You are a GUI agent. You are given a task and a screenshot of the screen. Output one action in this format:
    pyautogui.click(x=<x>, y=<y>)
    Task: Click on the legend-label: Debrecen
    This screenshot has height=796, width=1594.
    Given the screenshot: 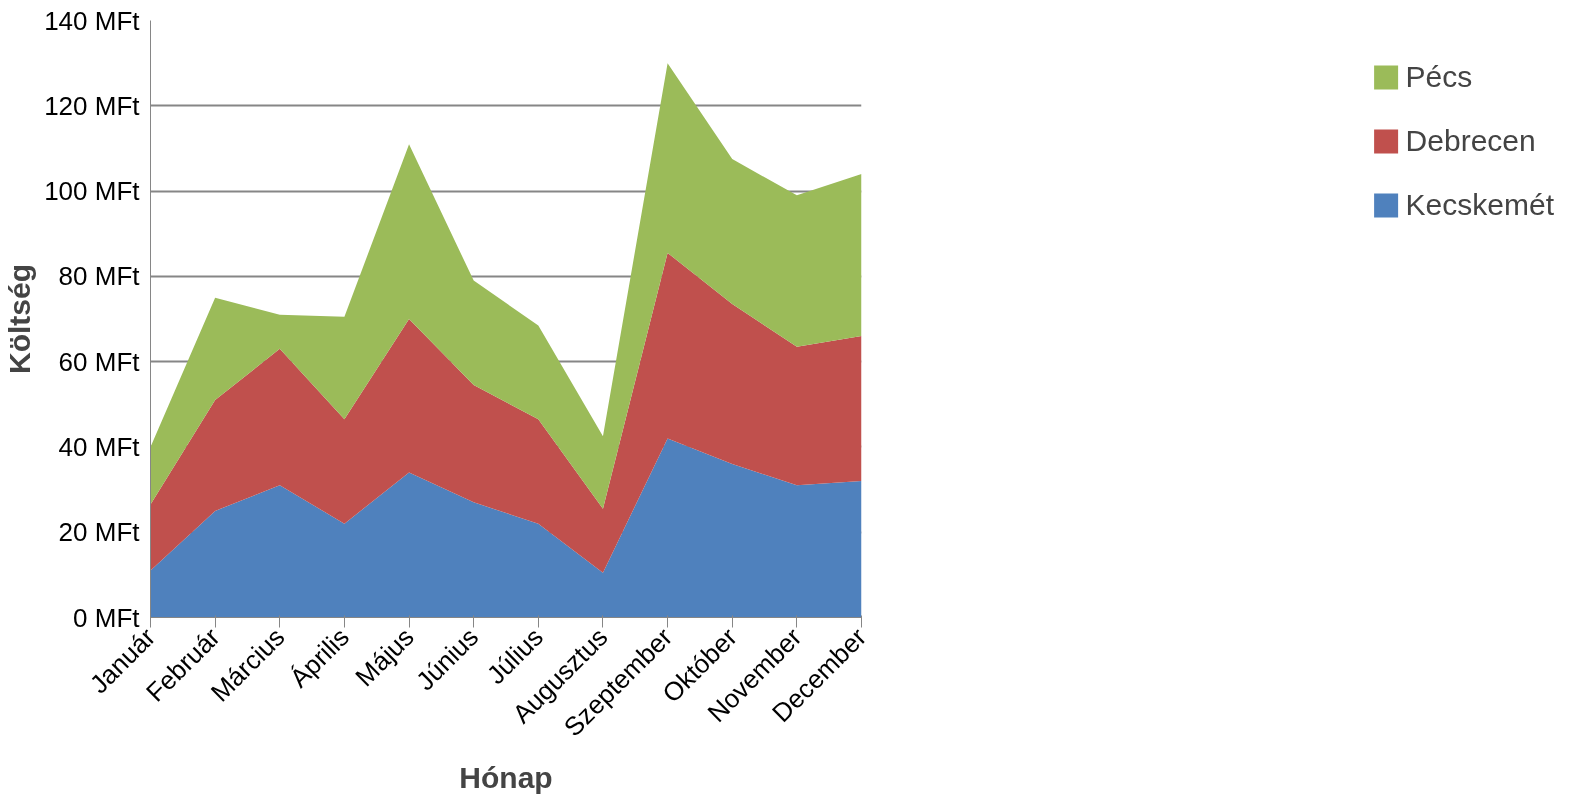 What is the action you would take?
    pyautogui.click(x=1470, y=141)
    